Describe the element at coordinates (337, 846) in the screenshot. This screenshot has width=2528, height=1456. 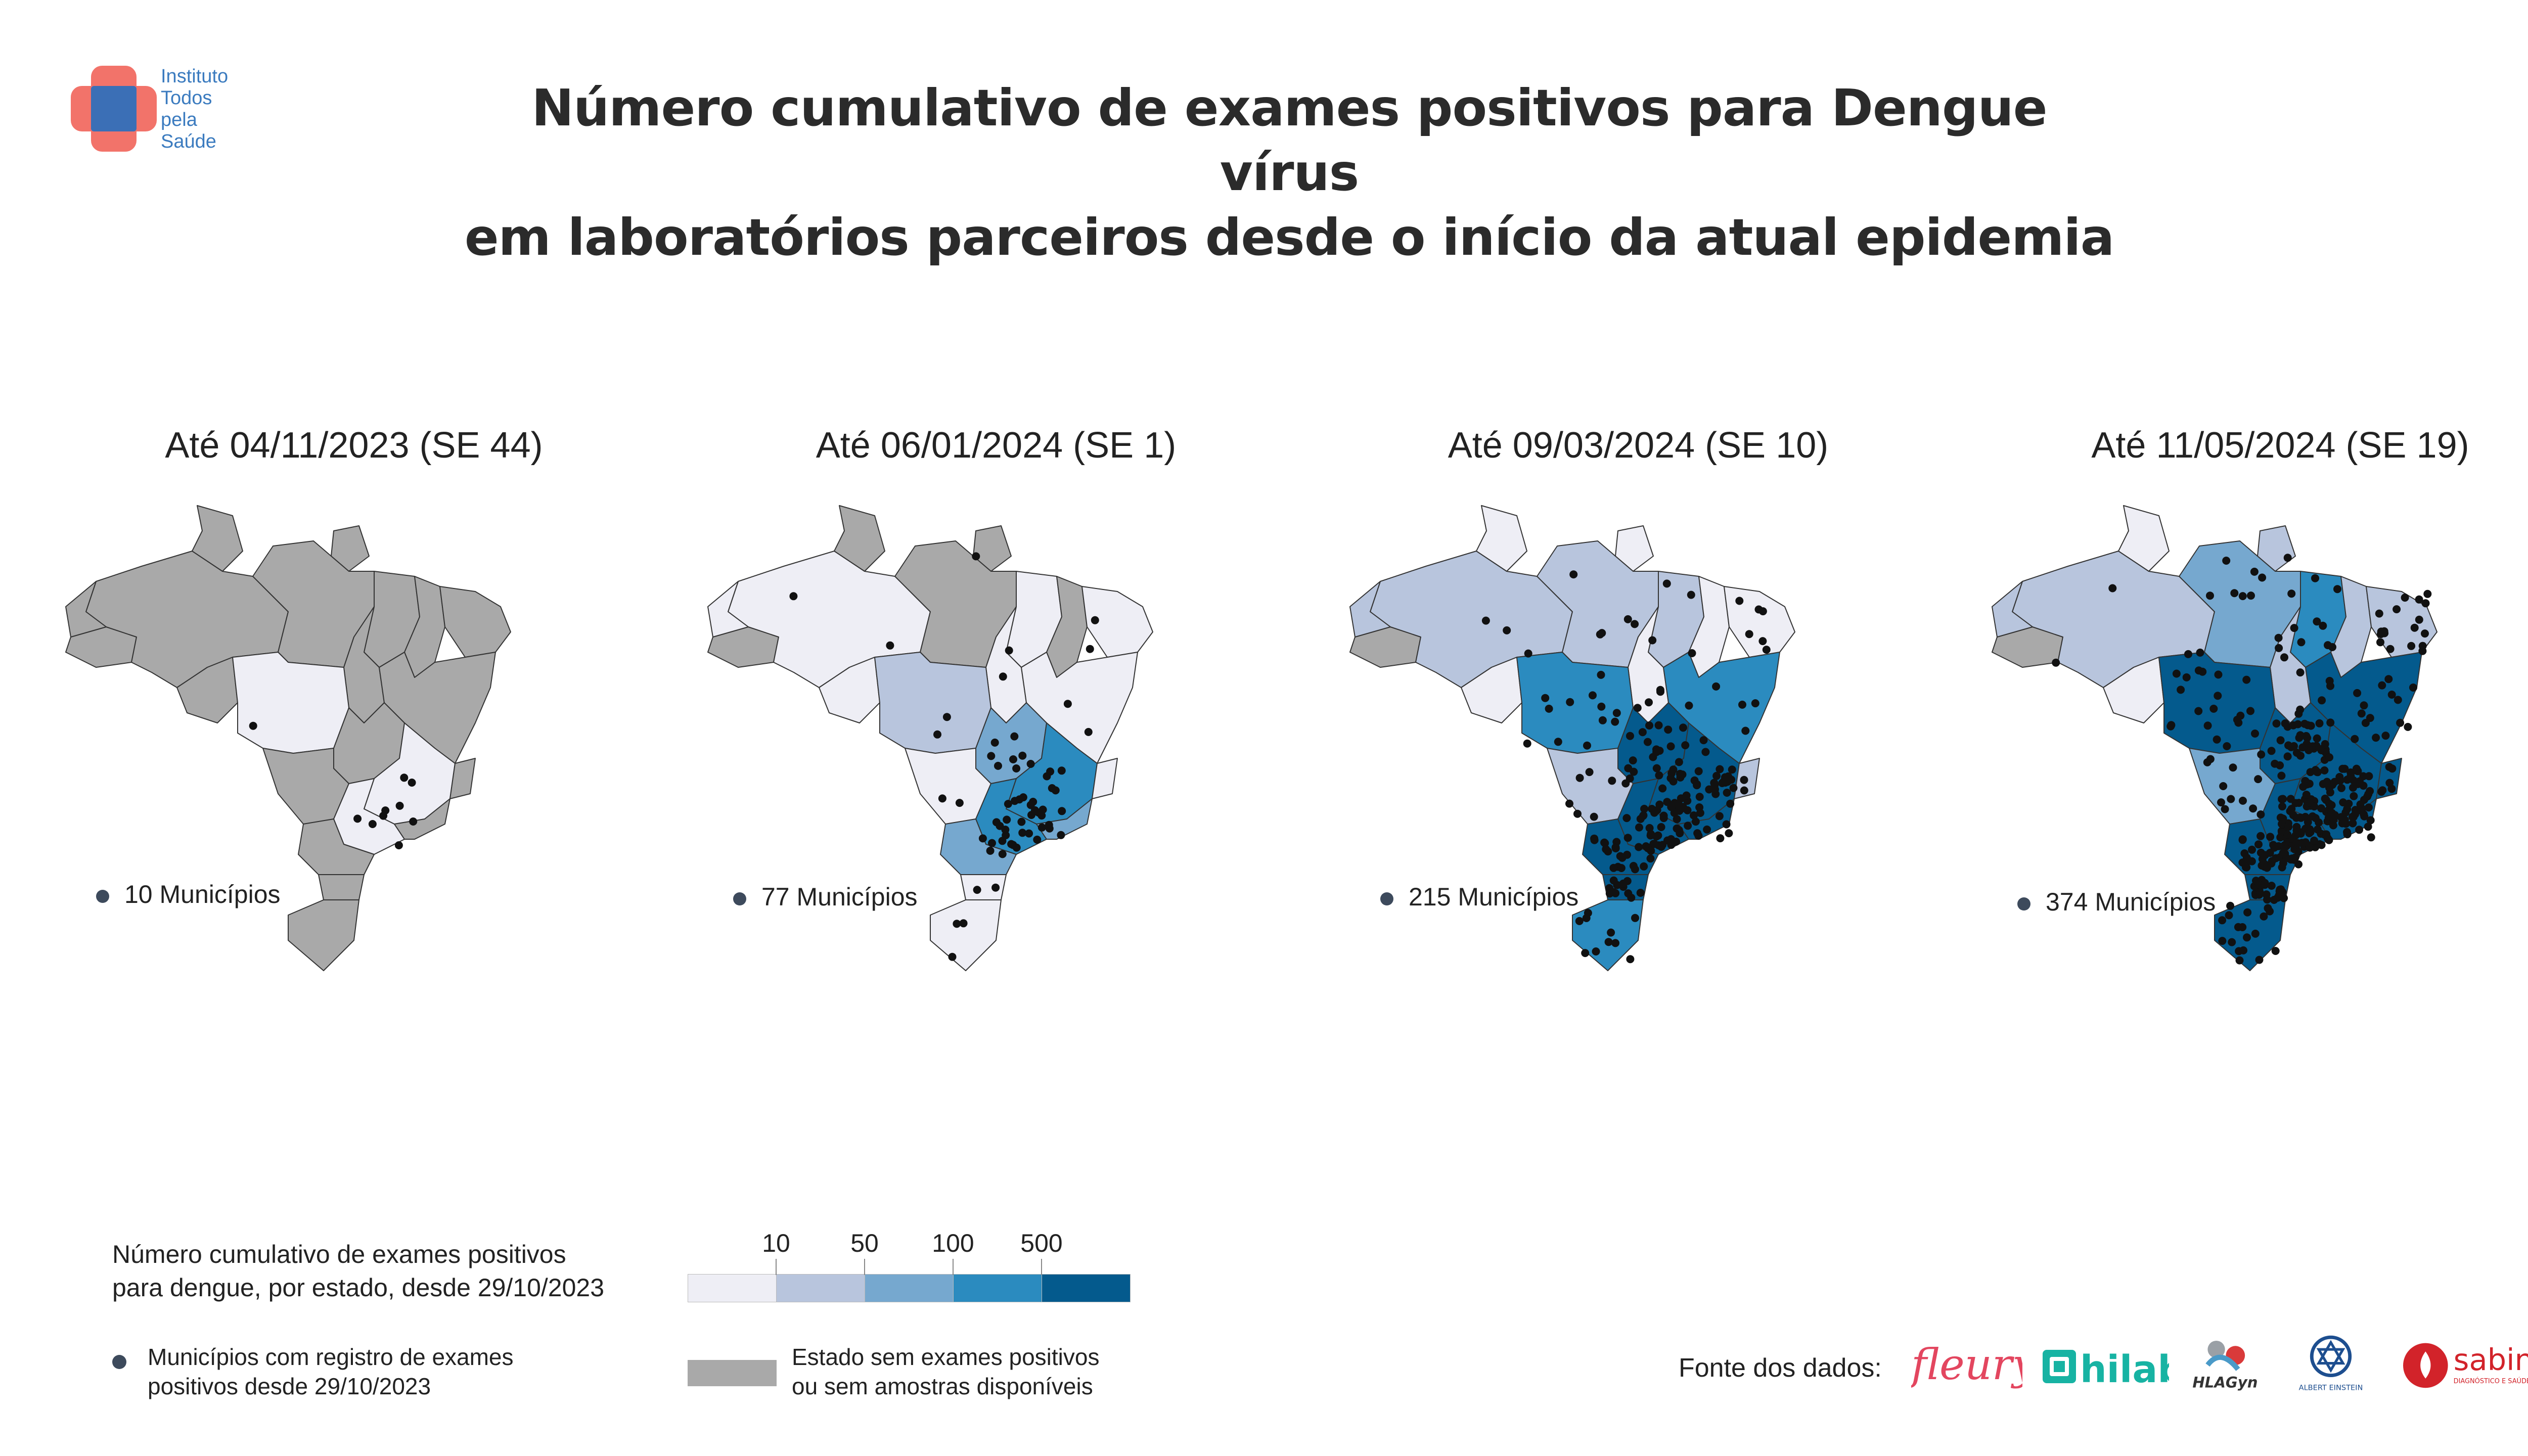
I see `state-pr` at that location.